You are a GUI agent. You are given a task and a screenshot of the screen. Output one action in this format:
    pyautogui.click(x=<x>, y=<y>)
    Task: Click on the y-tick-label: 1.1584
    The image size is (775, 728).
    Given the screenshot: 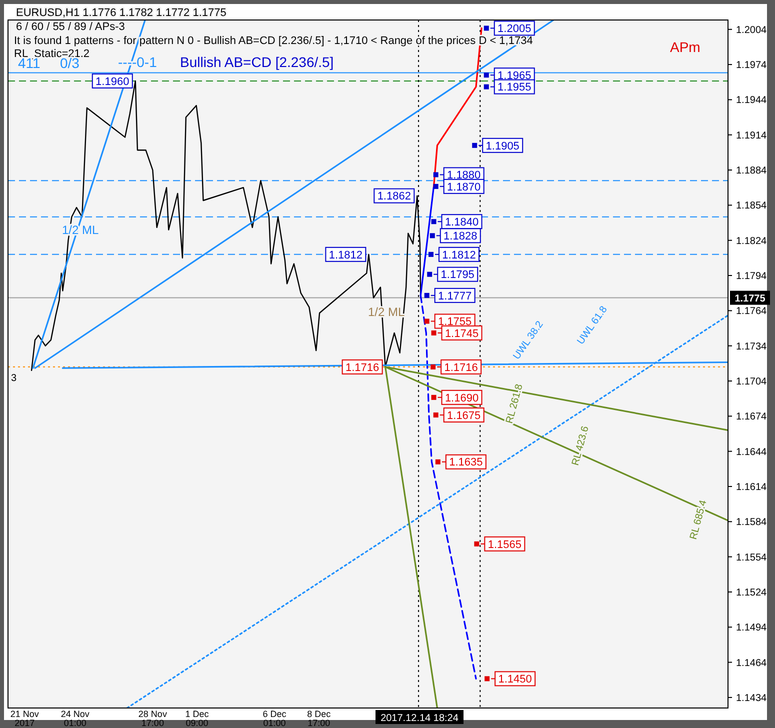 What is the action you would take?
    pyautogui.click(x=752, y=522)
    